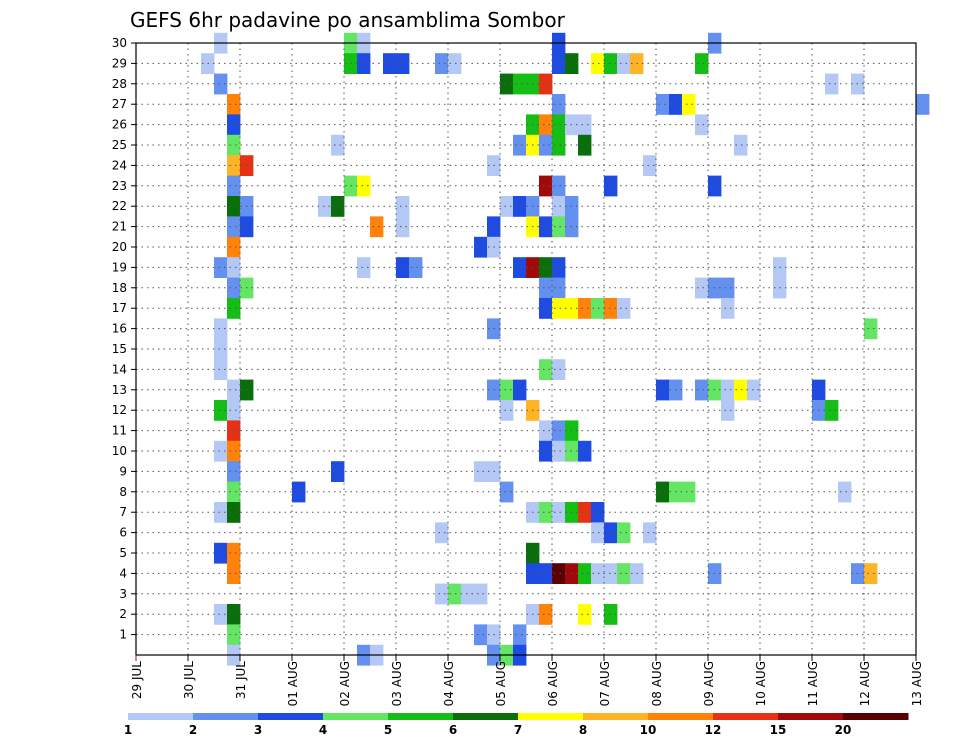 The height and width of the screenshot is (742, 960). Describe the element at coordinates (518, 730) in the screenshot. I see `legend-label: 7` at that location.